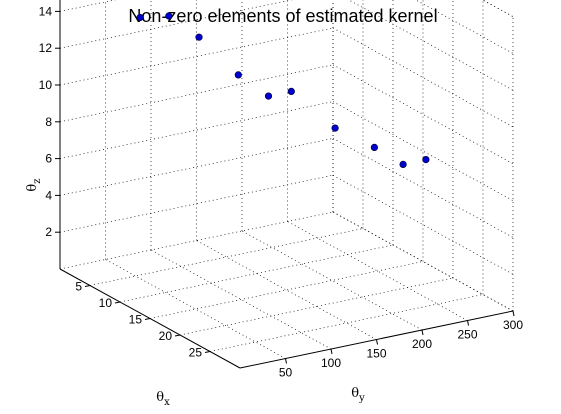  What do you see at coordinates (361, 398) in the screenshot?
I see `y-axis-label-subscript: y` at bounding box center [361, 398].